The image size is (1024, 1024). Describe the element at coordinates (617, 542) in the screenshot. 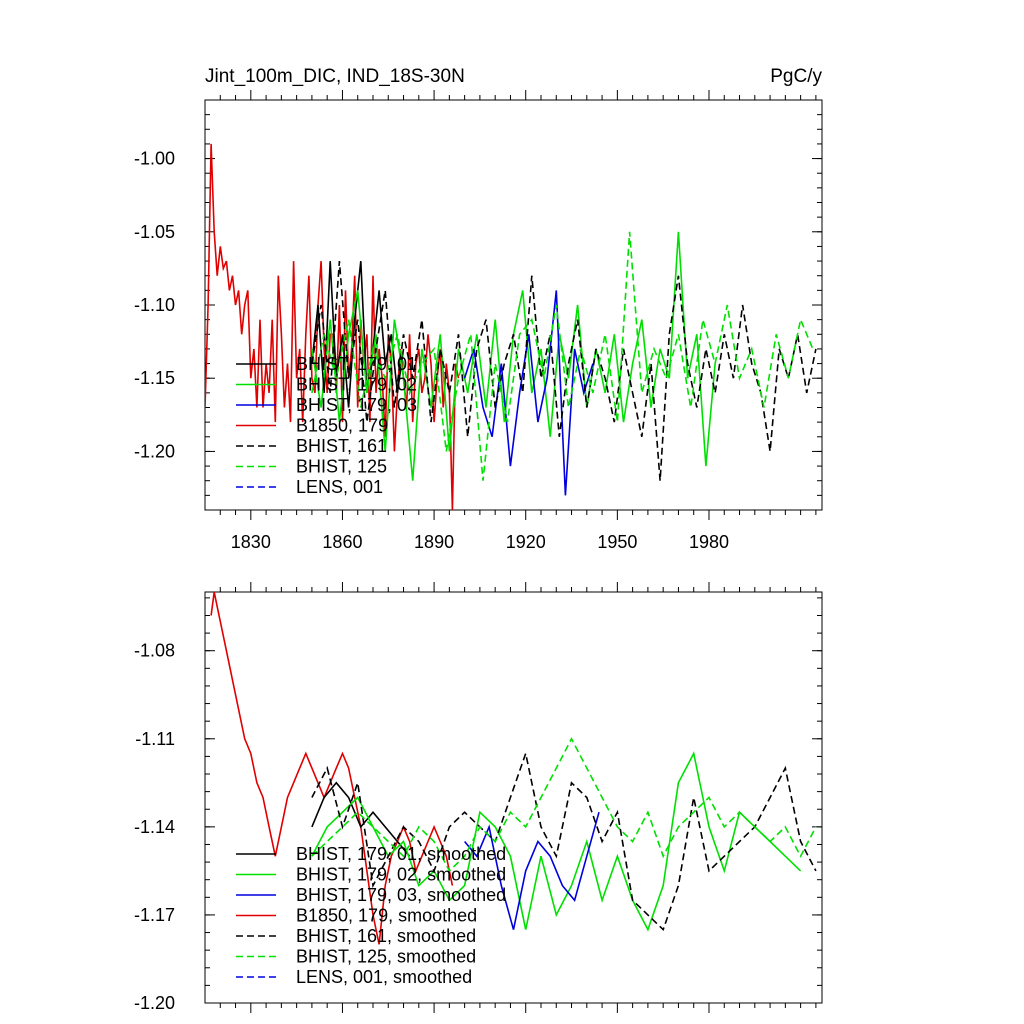

I see `x-tick-label: 1950` at that location.